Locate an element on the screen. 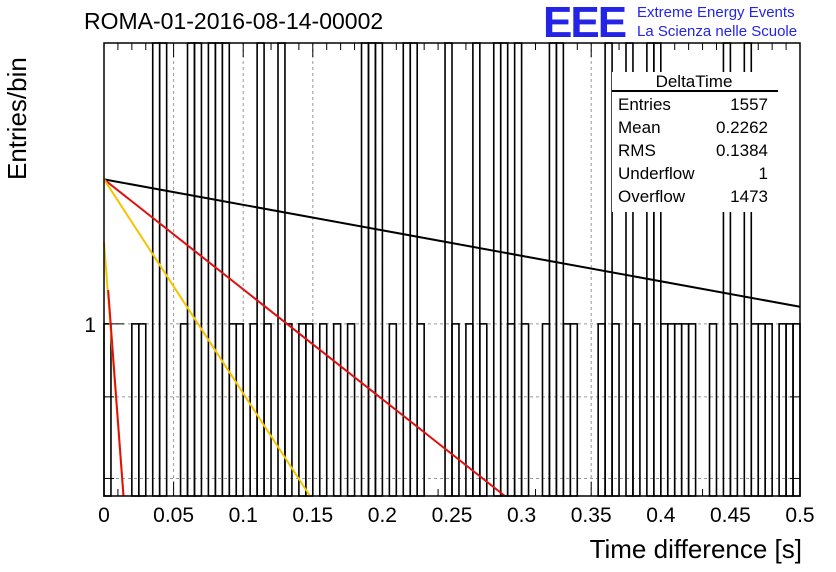  stat-label-mean: Mean is located at coordinates (639, 127).